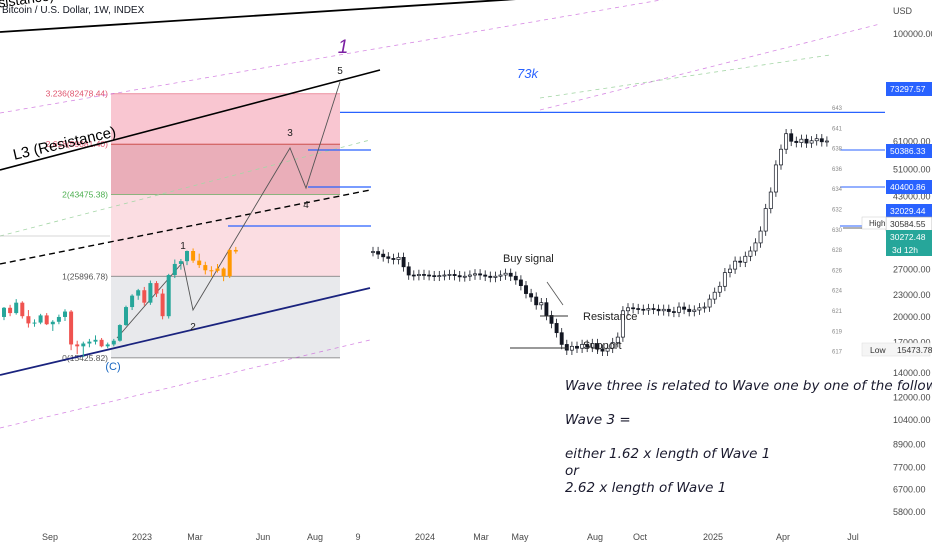 This screenshot has width=932, height=555. What do you see at coordinates (837, 170) in the screenshot?
I see `mini-axis-label: 636` at bounding box center [837, 170].